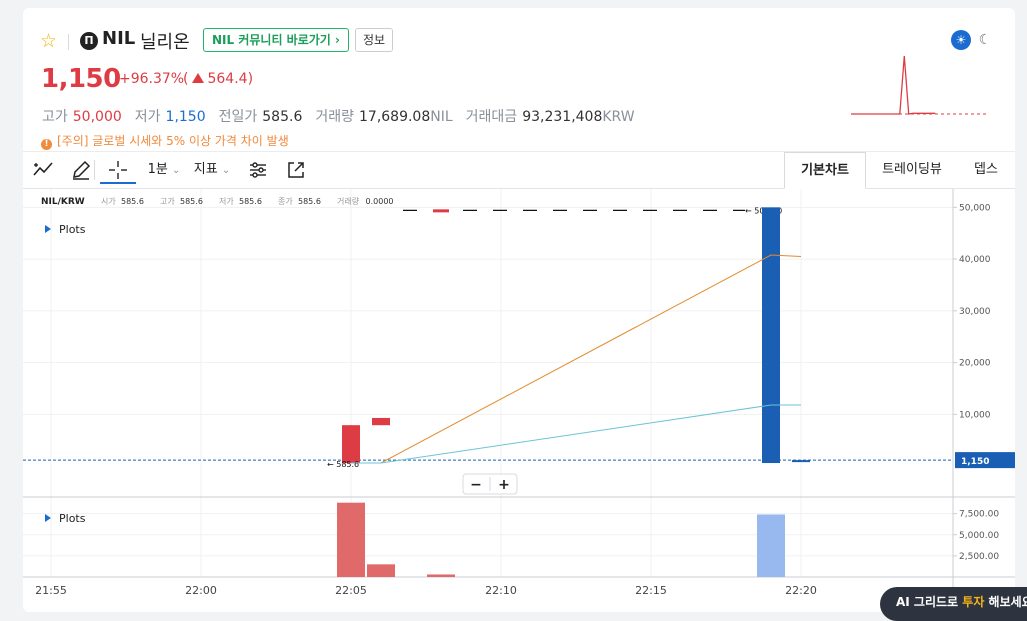 This screenshot has height=621, width=1027. I want to click on change-percent: +96.37%, so click(152, 79).